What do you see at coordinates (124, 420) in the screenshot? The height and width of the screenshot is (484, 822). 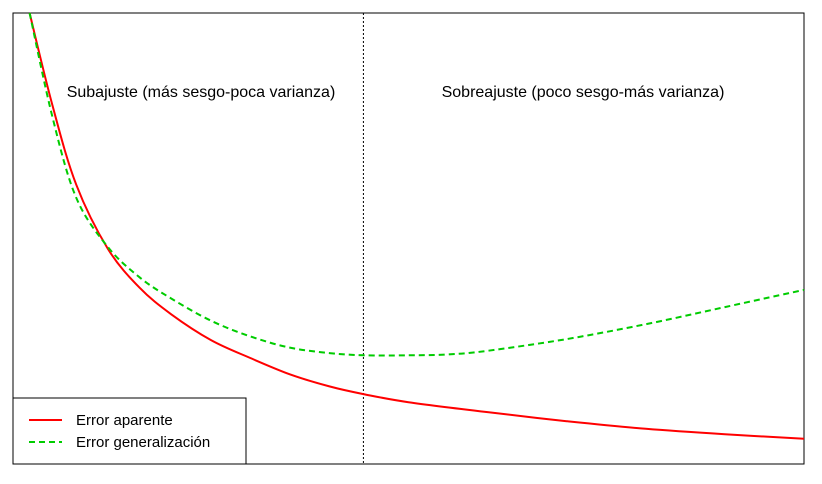 I see `legend-label-error-aparente: Error aparente` at bounding box center [124, 420].